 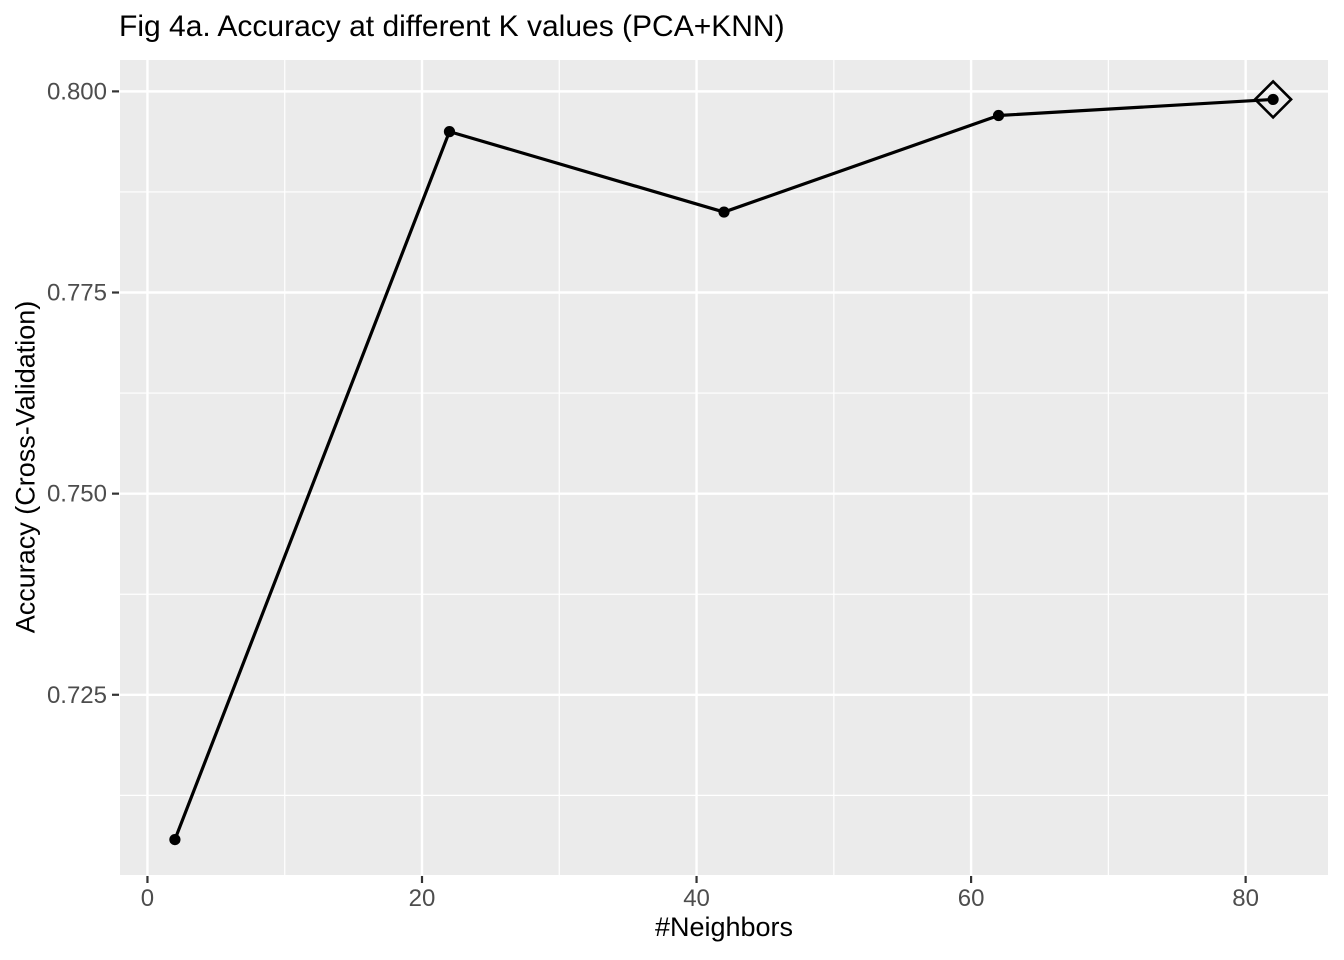 I want to click on x-axis-title: #Neighbors, so click(x=724, y=927).